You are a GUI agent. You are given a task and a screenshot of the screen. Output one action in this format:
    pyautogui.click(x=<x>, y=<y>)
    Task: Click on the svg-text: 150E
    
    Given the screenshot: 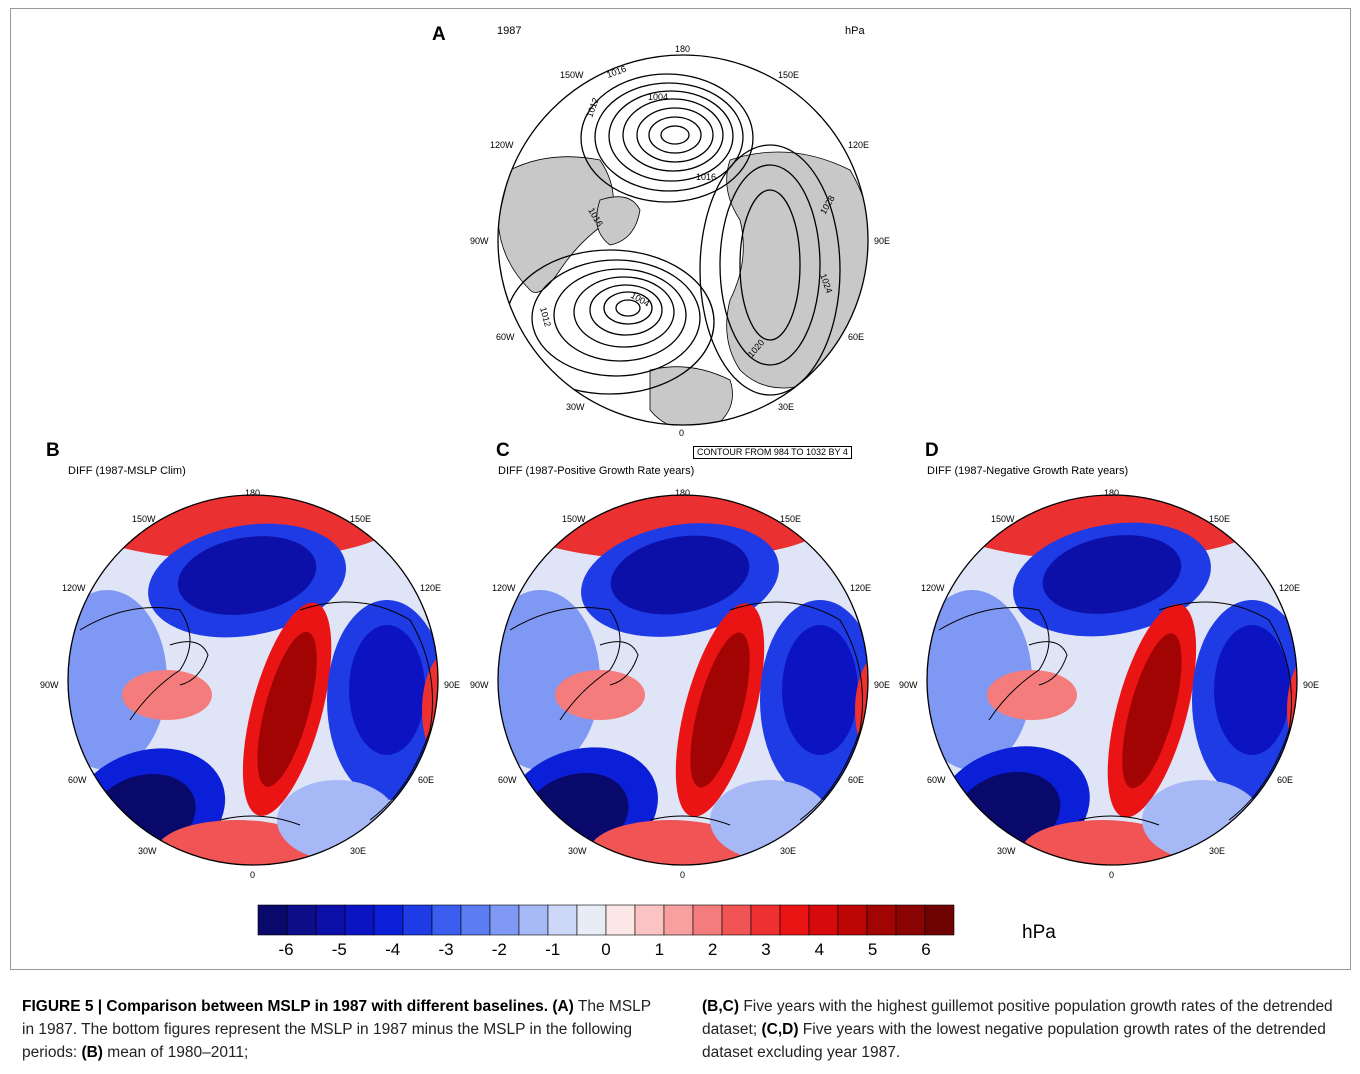 What is the action you would take?
    pyautogui.click(x=788, y=75)
    